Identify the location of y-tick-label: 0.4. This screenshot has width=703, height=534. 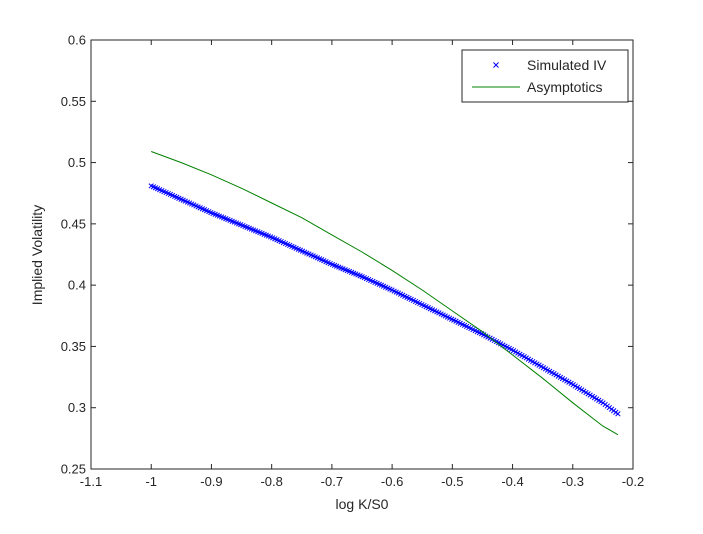
(77, 285).